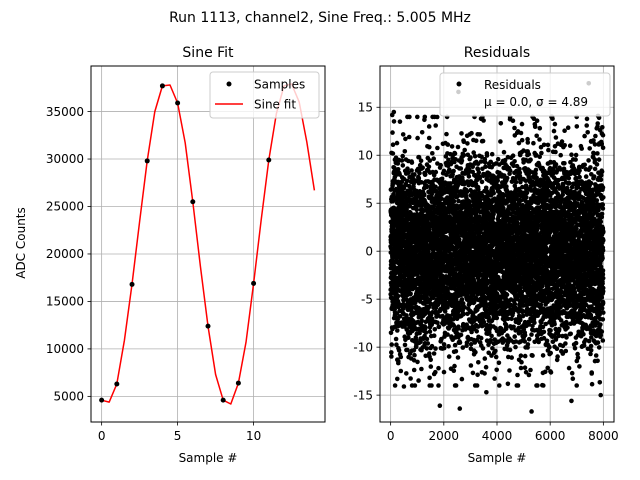 The image size is (640, 480). I want to click on sine-fit-ytick-label: 20000, so click(65, 254).